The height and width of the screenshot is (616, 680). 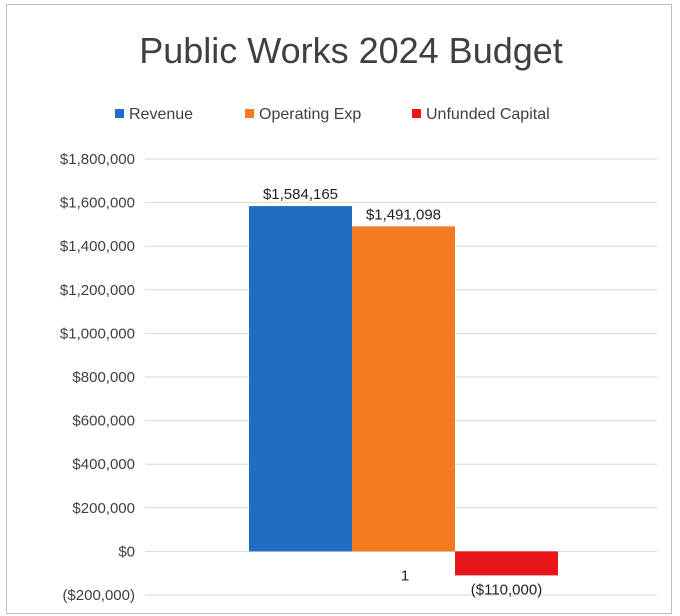 What do you see at coordinates (103, 377) in the screenshot?
I see `y-tick-label: $800,000` at bounding box center [103, 377].